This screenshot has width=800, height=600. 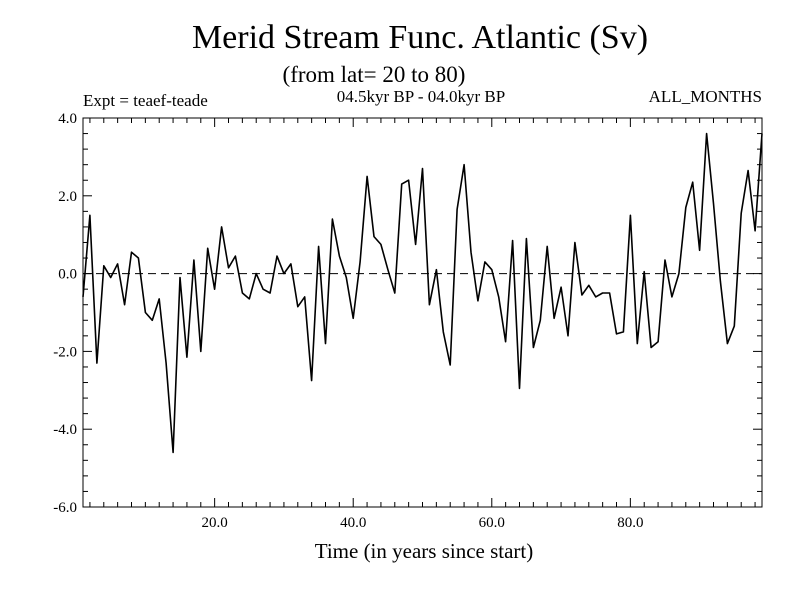 I want to click on x-tick-label: 80.0, so click(x=630, y=523).